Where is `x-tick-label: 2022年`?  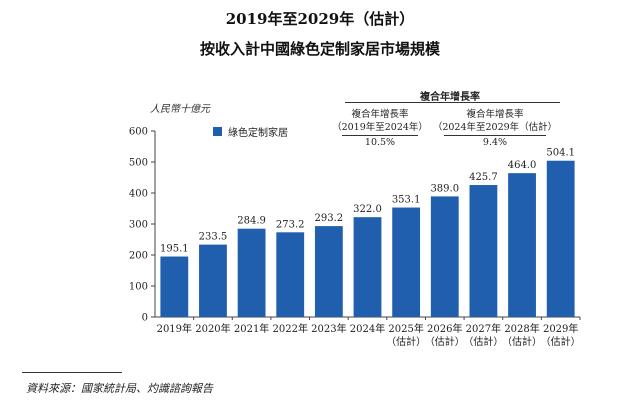
x-tick-label: 2022年 is located at coordinates (290, 328).